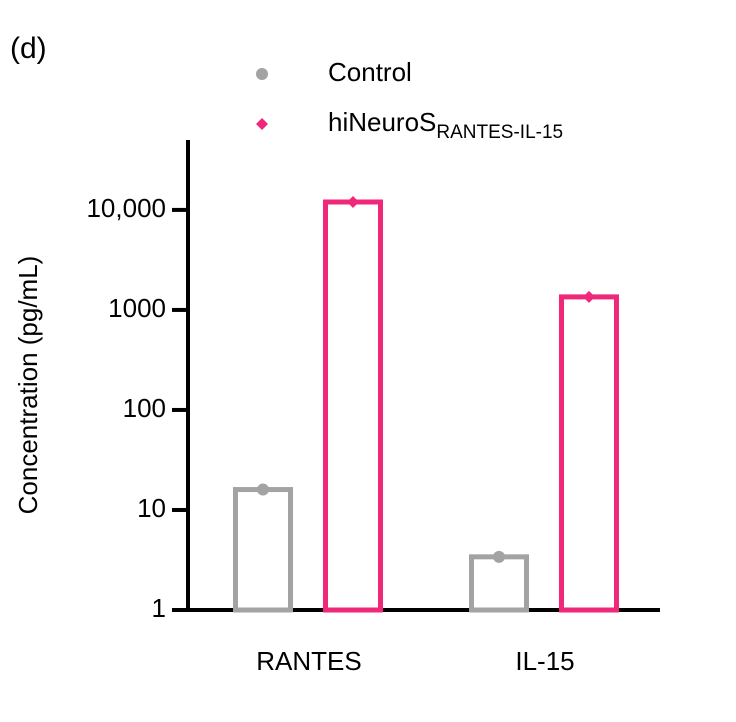 The height and width of the screenshot is (722, 736). I want to click on y-tick-label: 10, so click(151, 508).